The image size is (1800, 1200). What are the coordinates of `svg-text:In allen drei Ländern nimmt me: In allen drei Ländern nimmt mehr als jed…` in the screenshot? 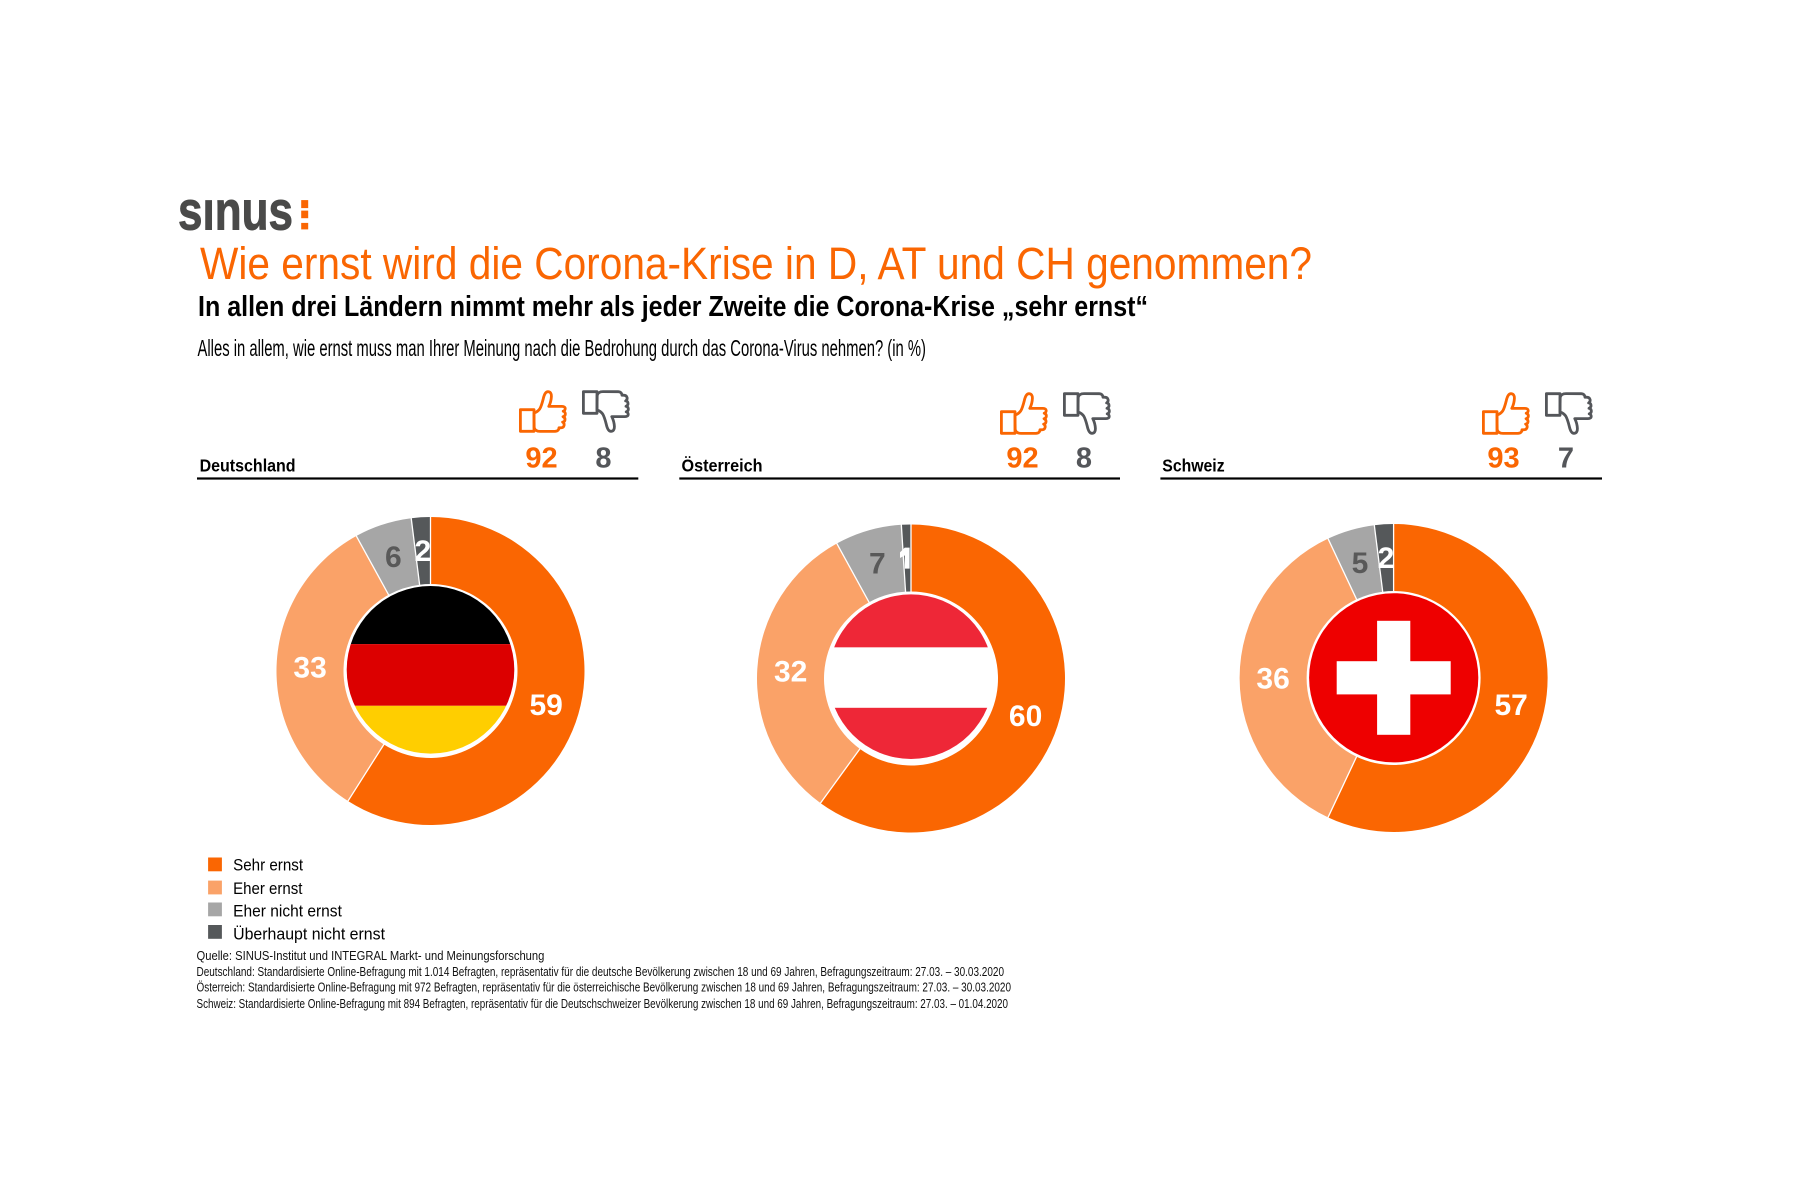 It's located at (673, 307).